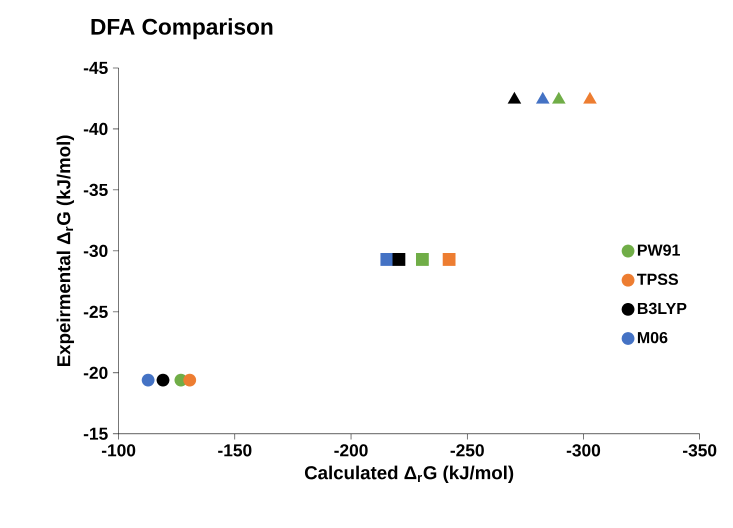 The width and height of the screenshot is (733, 528). Describe the element at coordinates (662, 308) in the screenshot. I see `legend-label: B3LYP` at that location.